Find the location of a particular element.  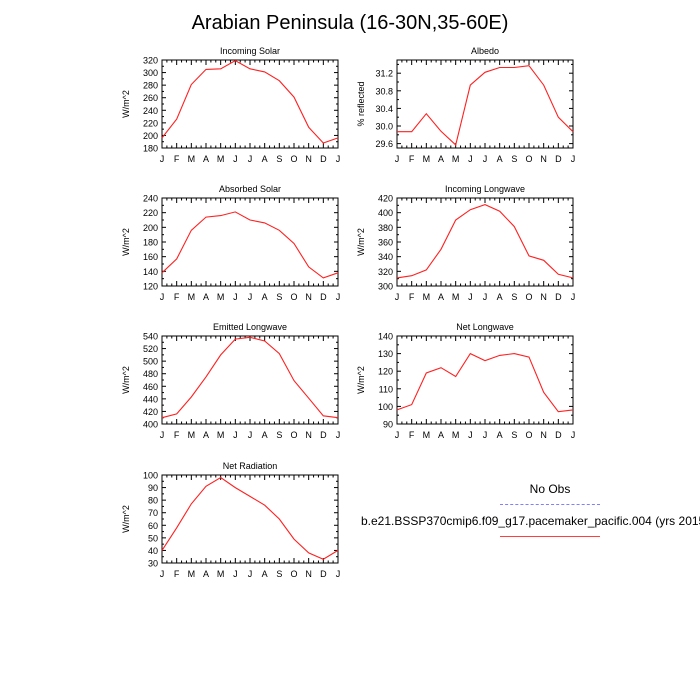

y-tick-label: 520 is located at coordinates (150, 349).